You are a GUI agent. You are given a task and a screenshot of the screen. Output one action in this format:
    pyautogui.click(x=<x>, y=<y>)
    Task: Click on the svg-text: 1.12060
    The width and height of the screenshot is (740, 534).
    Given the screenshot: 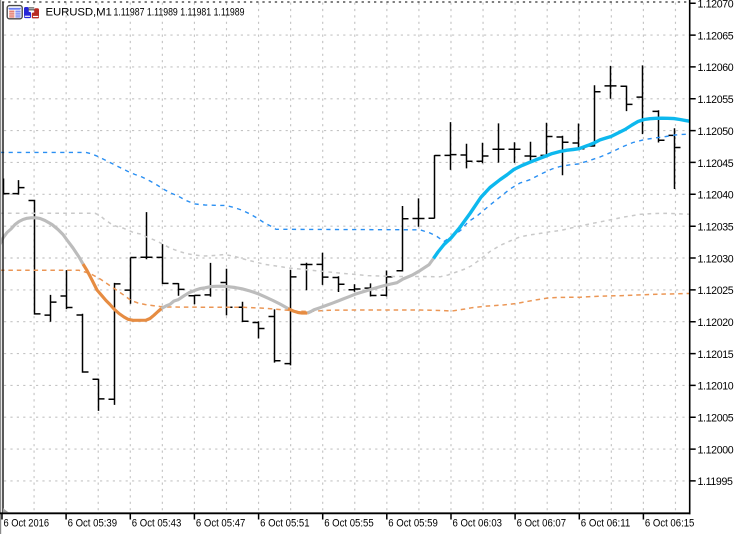 What is the action you would take?
    pyautogui.click(x=716, y=68)
    